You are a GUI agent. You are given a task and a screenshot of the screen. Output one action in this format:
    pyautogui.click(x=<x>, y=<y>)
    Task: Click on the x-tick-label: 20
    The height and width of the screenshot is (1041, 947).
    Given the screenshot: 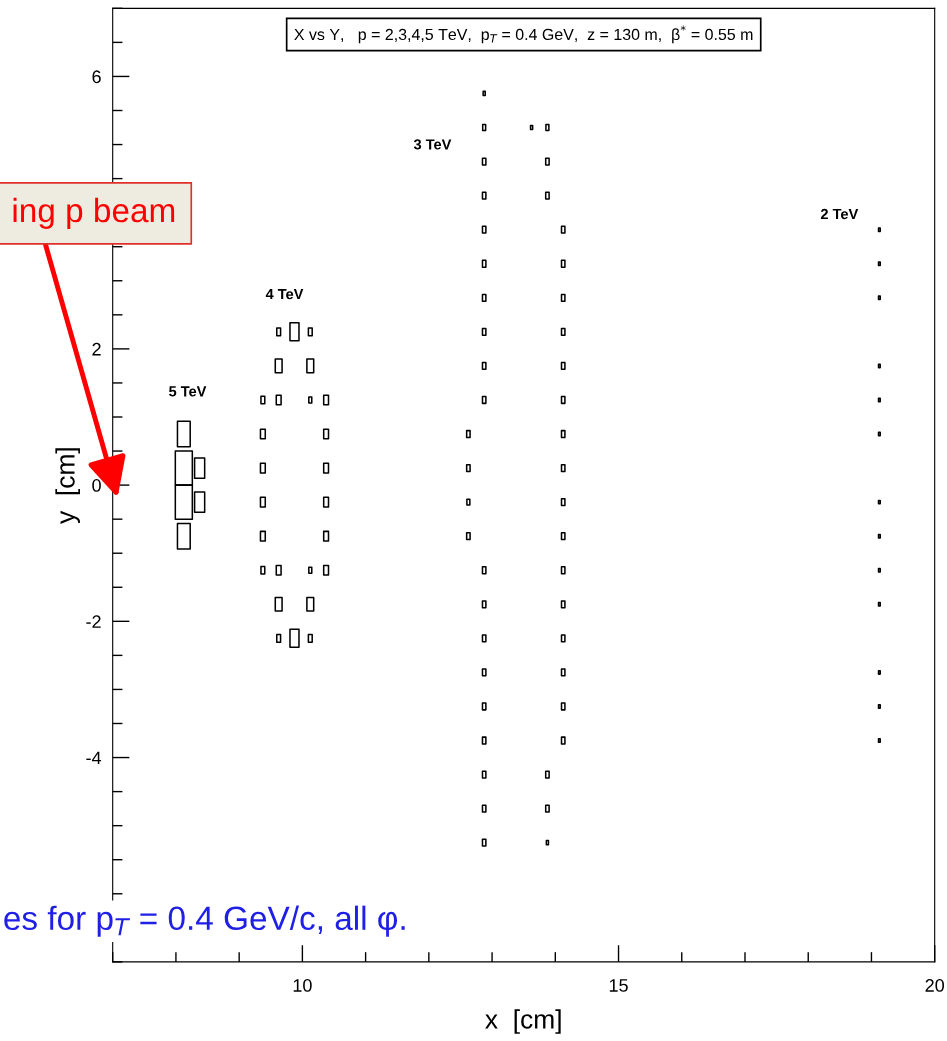 What is the action you would take?
    pyautogui.click(x=935, y=985)
    